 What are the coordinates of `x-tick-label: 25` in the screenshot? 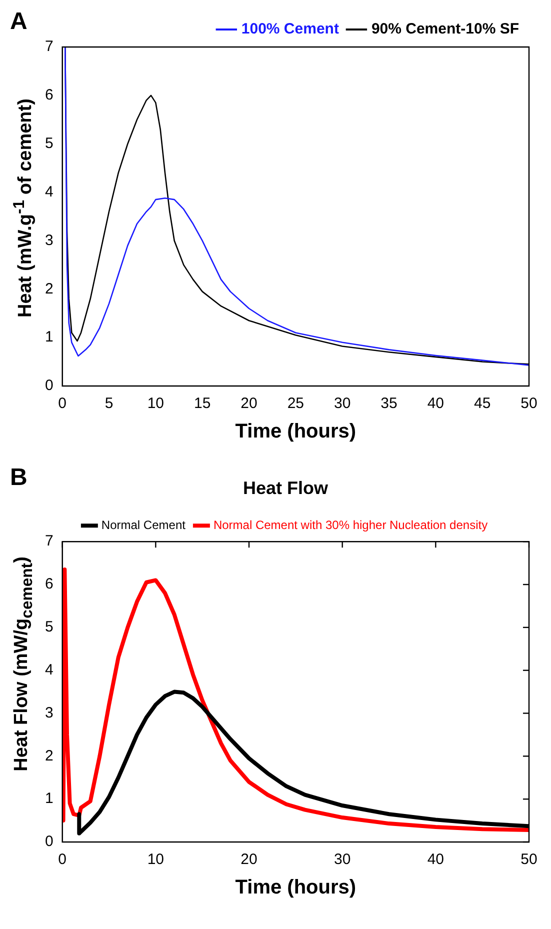 It's located at (295, 403).